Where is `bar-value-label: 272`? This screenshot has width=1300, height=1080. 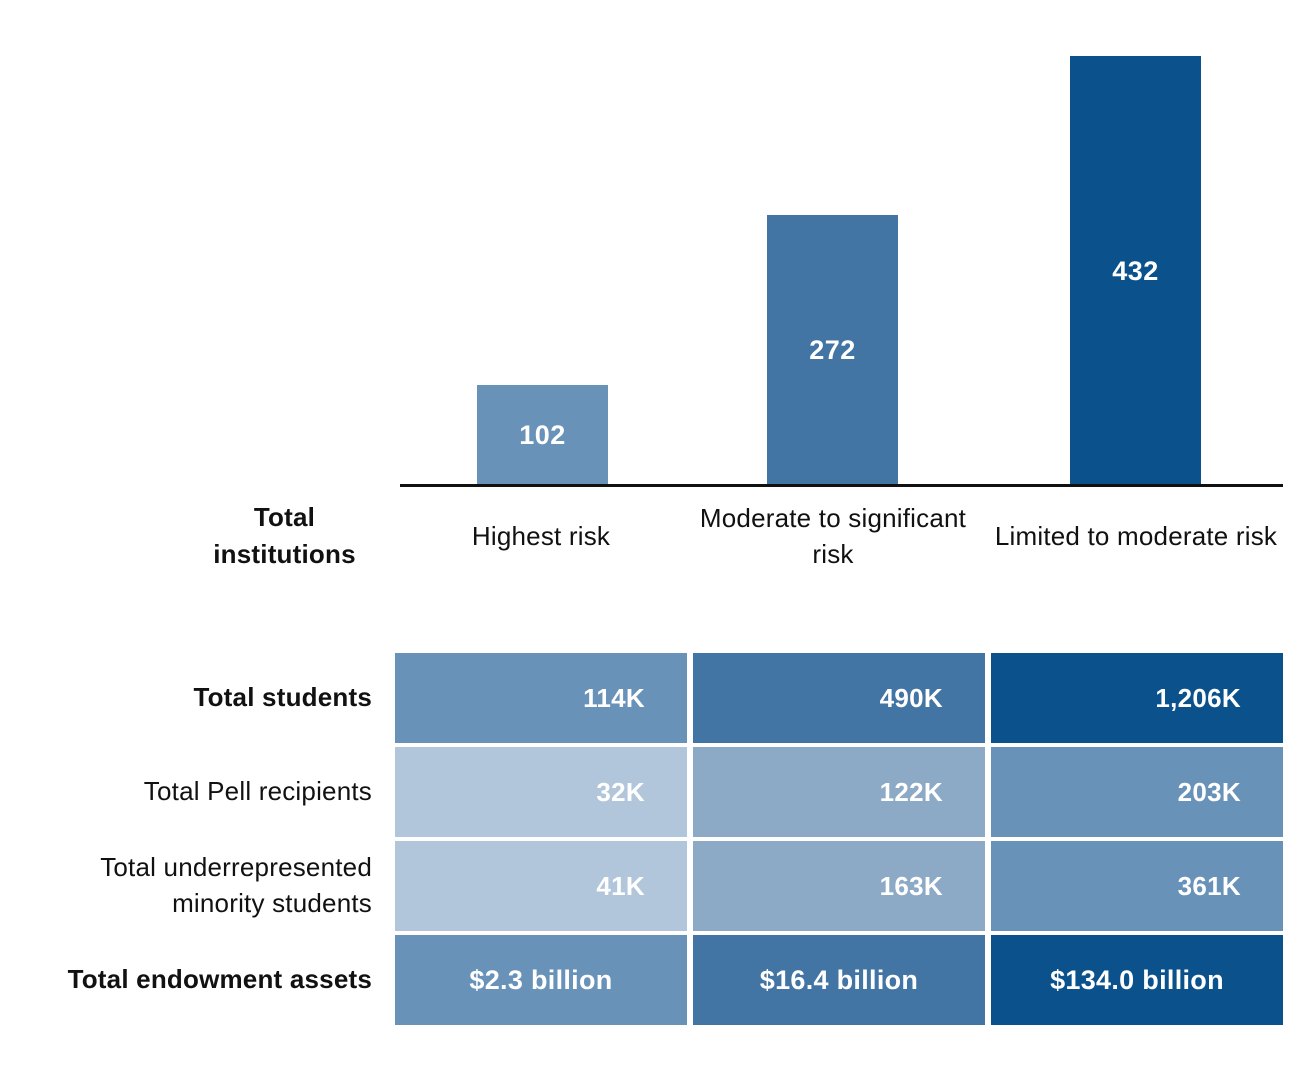
bar-value-label: 272 is located at coordinates (832, 350).